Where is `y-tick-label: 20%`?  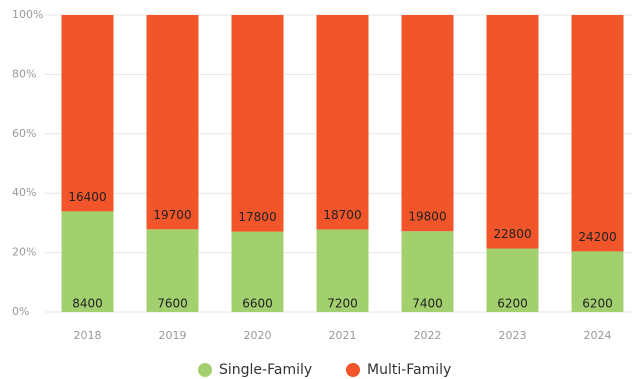 y-tick-label: 20% is located at coordinates (24, 252).